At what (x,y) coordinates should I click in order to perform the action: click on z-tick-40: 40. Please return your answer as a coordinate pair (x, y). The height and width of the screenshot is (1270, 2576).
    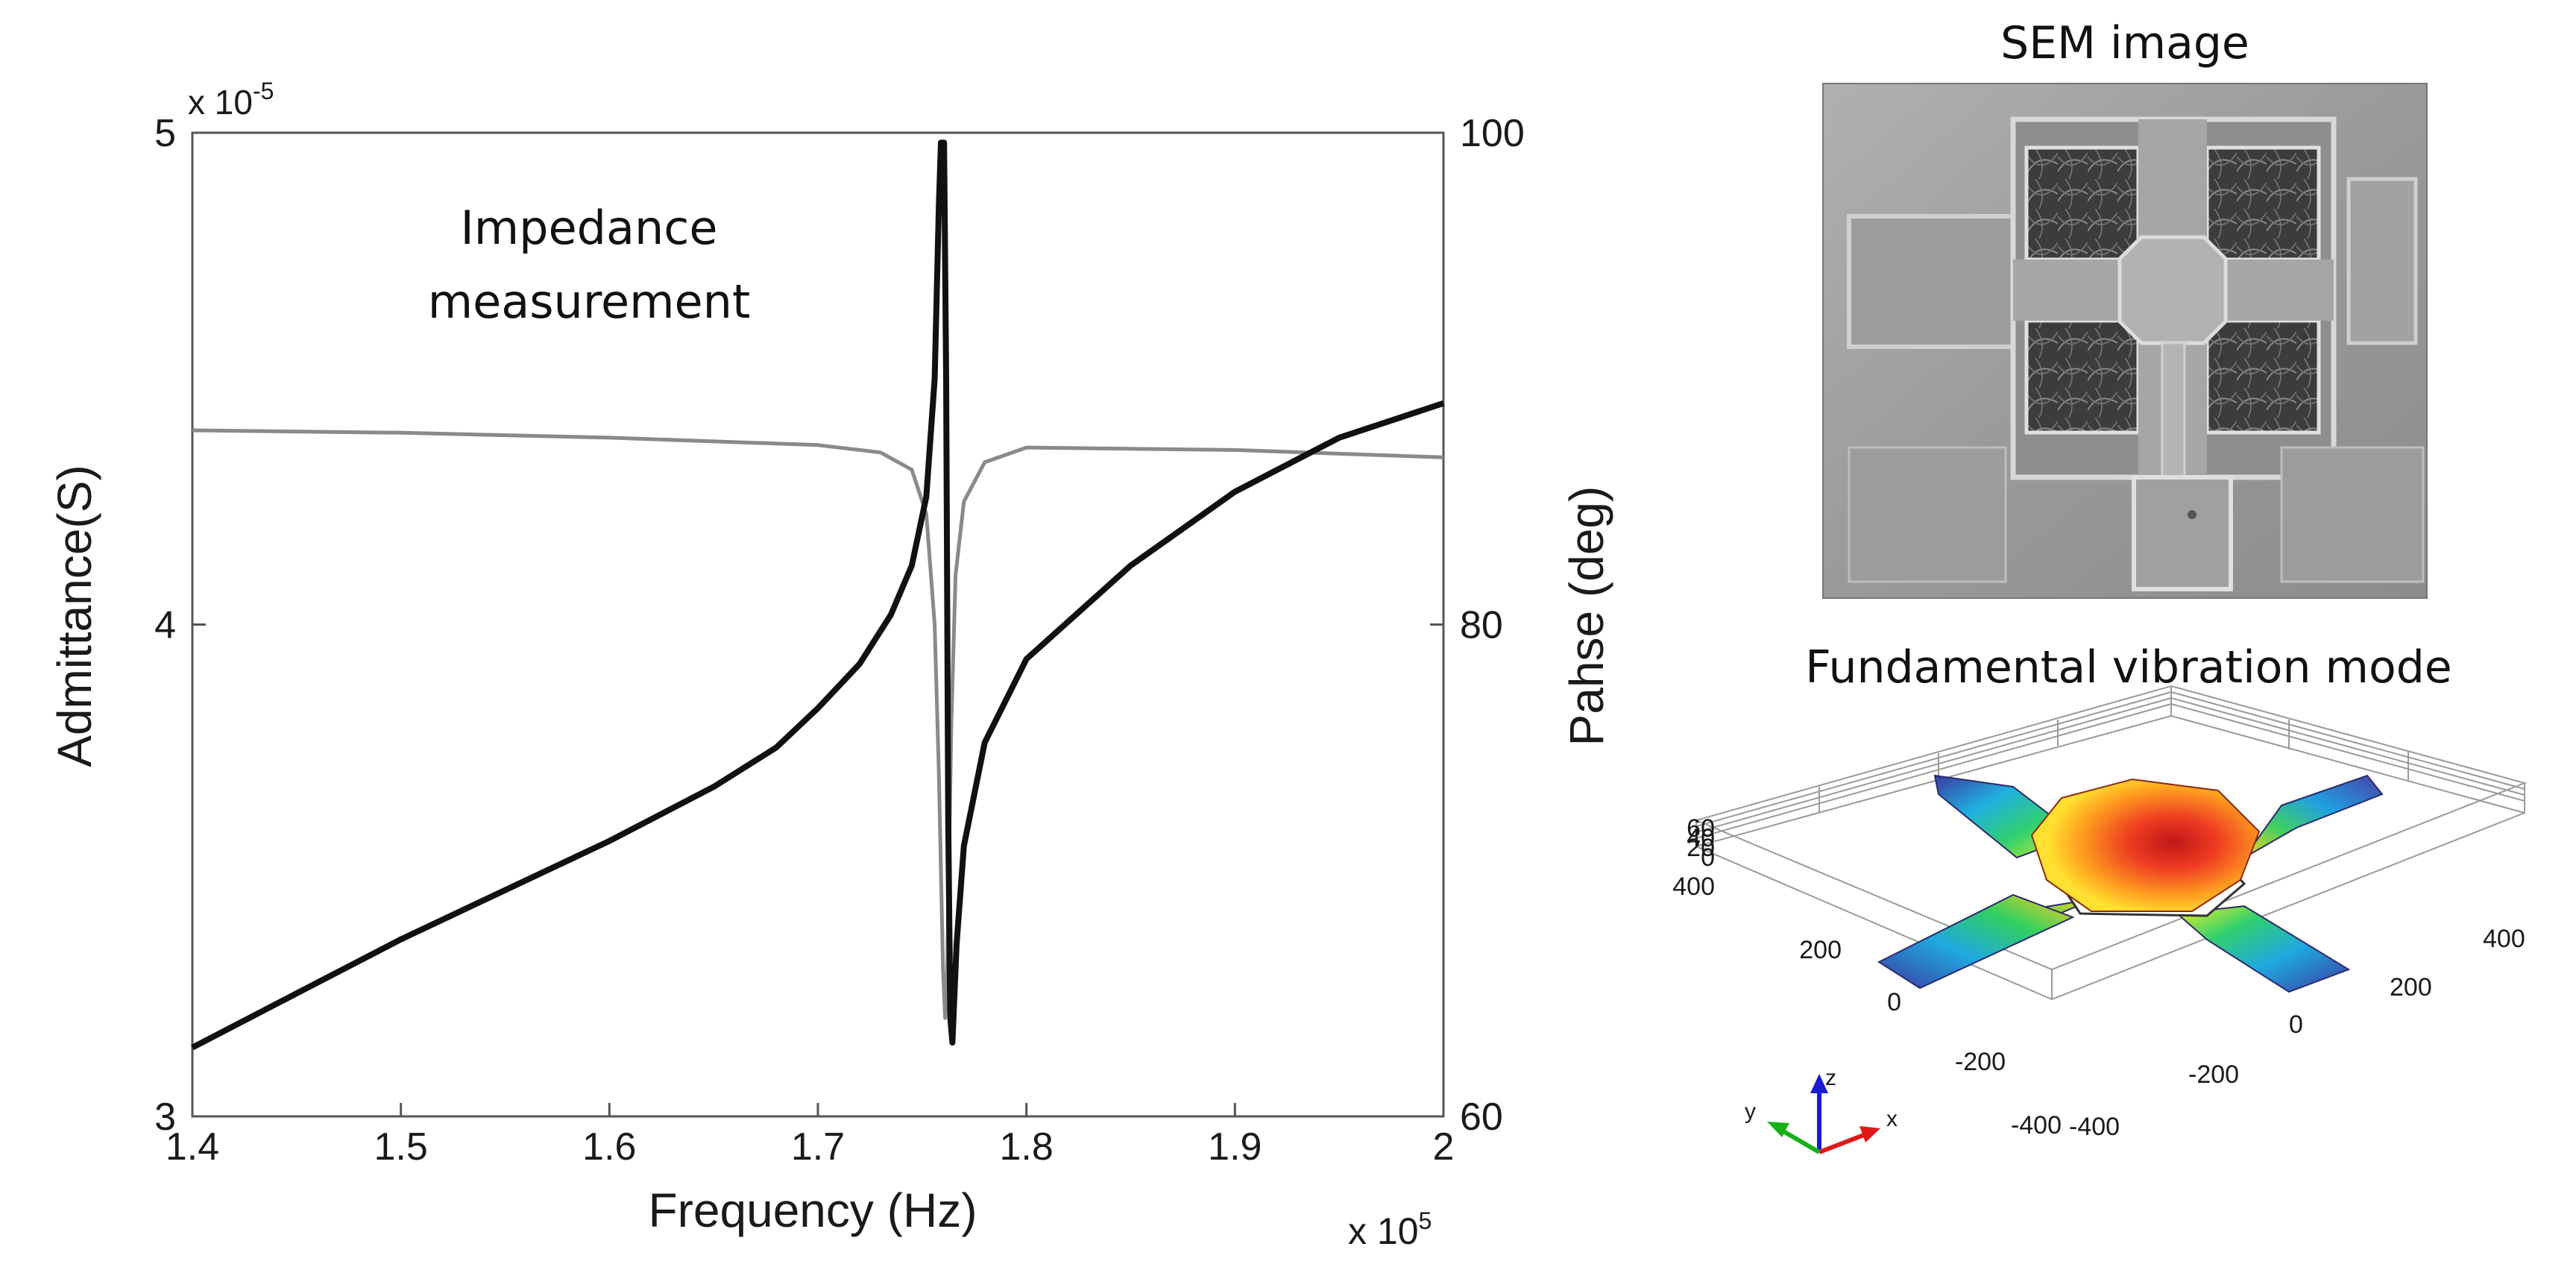
    Looking at the image, I should click on (1701, 838).